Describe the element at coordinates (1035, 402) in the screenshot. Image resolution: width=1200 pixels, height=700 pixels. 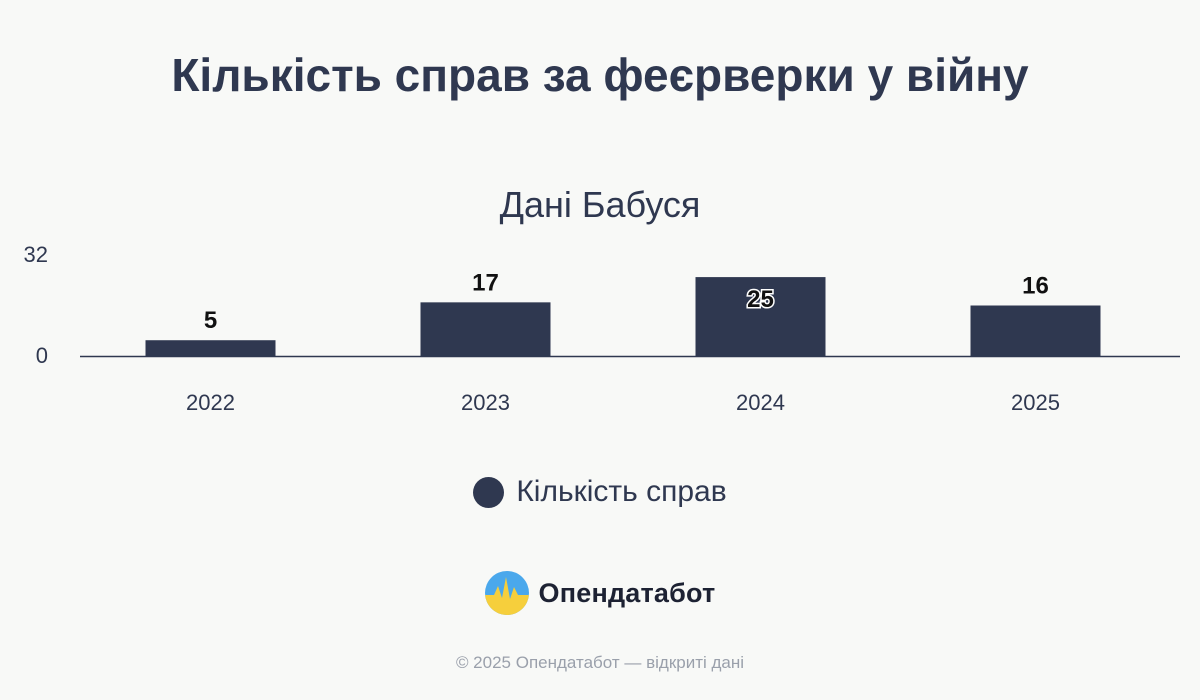
I see `x-tick-label: 2025` at that location.